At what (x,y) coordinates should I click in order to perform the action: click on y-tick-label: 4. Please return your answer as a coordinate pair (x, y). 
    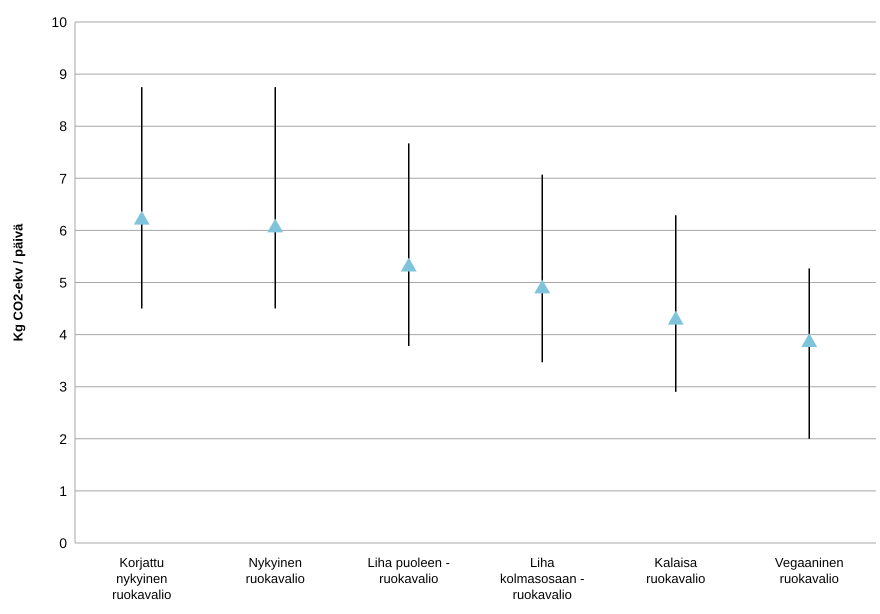
    Looking at the image, I should click on (63, 334).